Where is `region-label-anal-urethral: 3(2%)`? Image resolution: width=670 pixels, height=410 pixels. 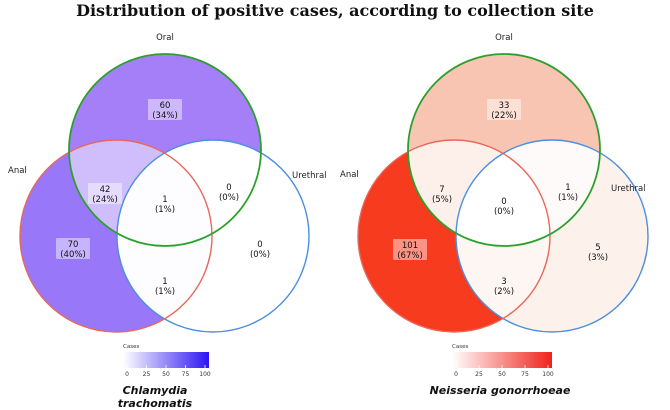
region-label-anal-urethral: 3(2%) is located at coordinates (504, 287).